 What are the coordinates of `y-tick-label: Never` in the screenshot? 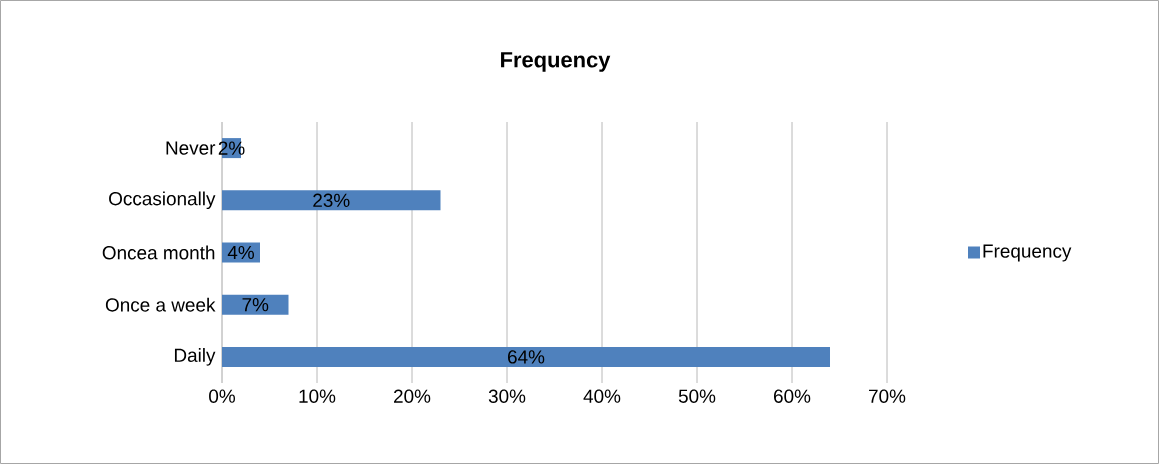 It's located at (191, 148).